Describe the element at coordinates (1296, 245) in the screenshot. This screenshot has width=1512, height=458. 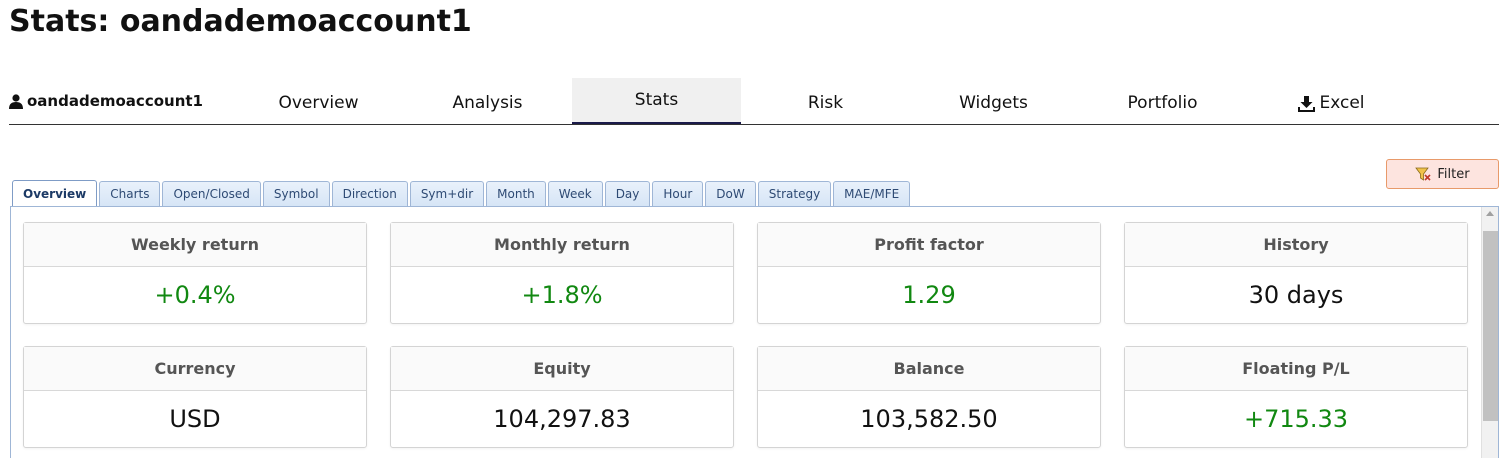
I see `stat-label: History` at that location.